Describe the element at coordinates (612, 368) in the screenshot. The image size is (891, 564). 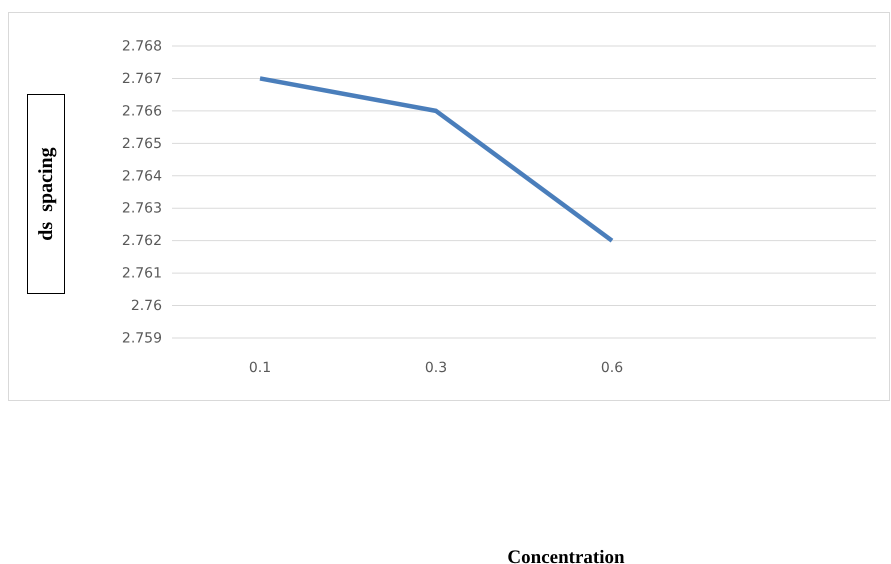
I see `x-tick-label: 0.6` at that location.